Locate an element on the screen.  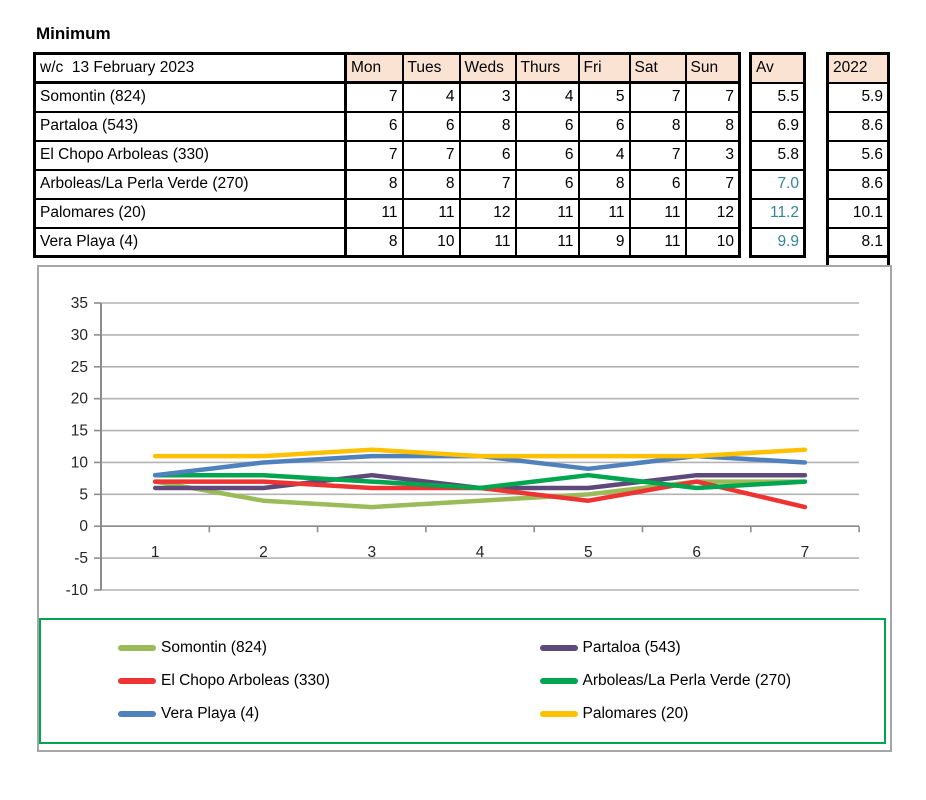
prev-year-value-cell: 8.6 is located at coordinates (858, 126).